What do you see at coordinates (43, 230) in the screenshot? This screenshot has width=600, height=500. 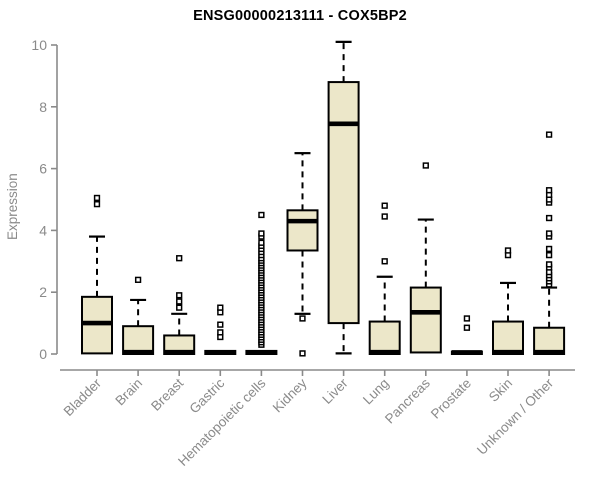 I see `y-tick-label: 4` at bounding box center [43, 230].